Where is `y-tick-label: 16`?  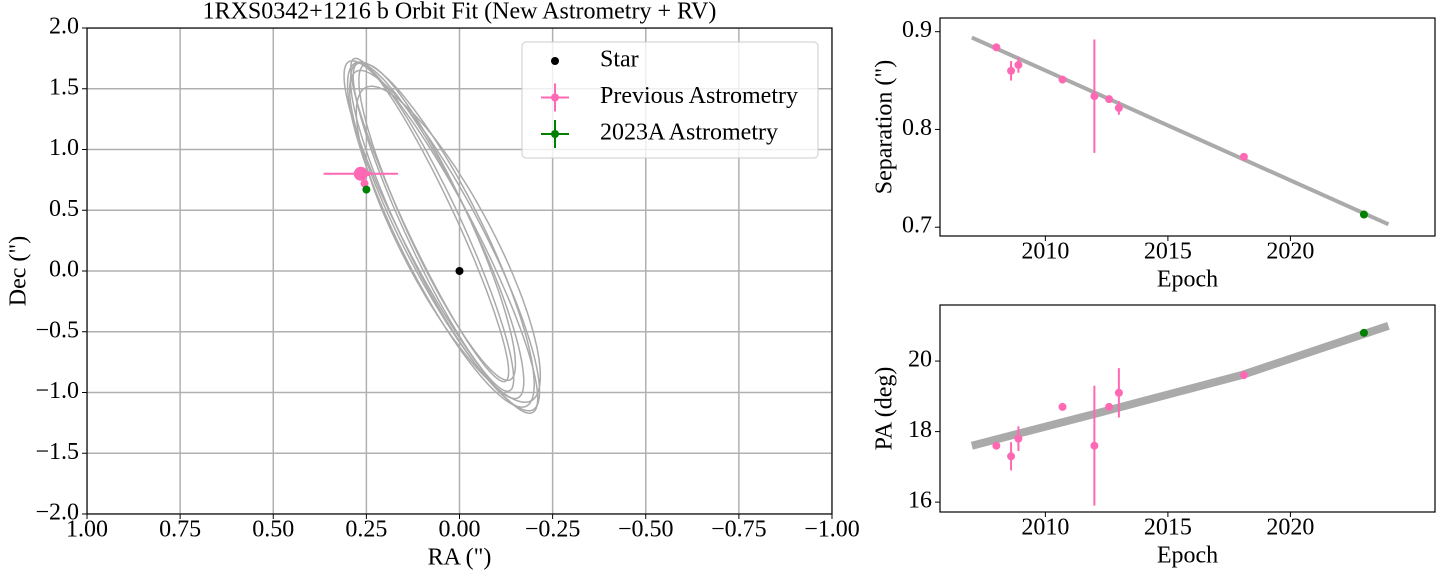 y-tick-label: 16 is located at coordinates (920, 501).